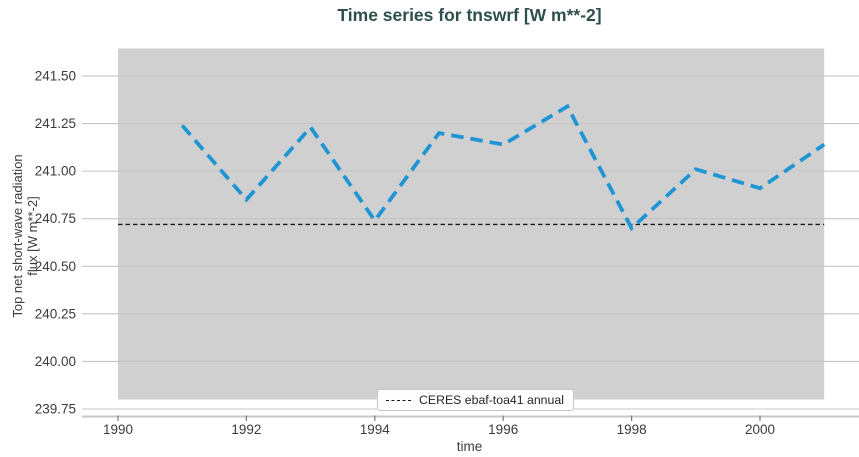 This screenshot has width=859, height=457. Describe the element at coordinates (55, 171) in the screenshot. I see `y-tick-label: 241.00` at that location.